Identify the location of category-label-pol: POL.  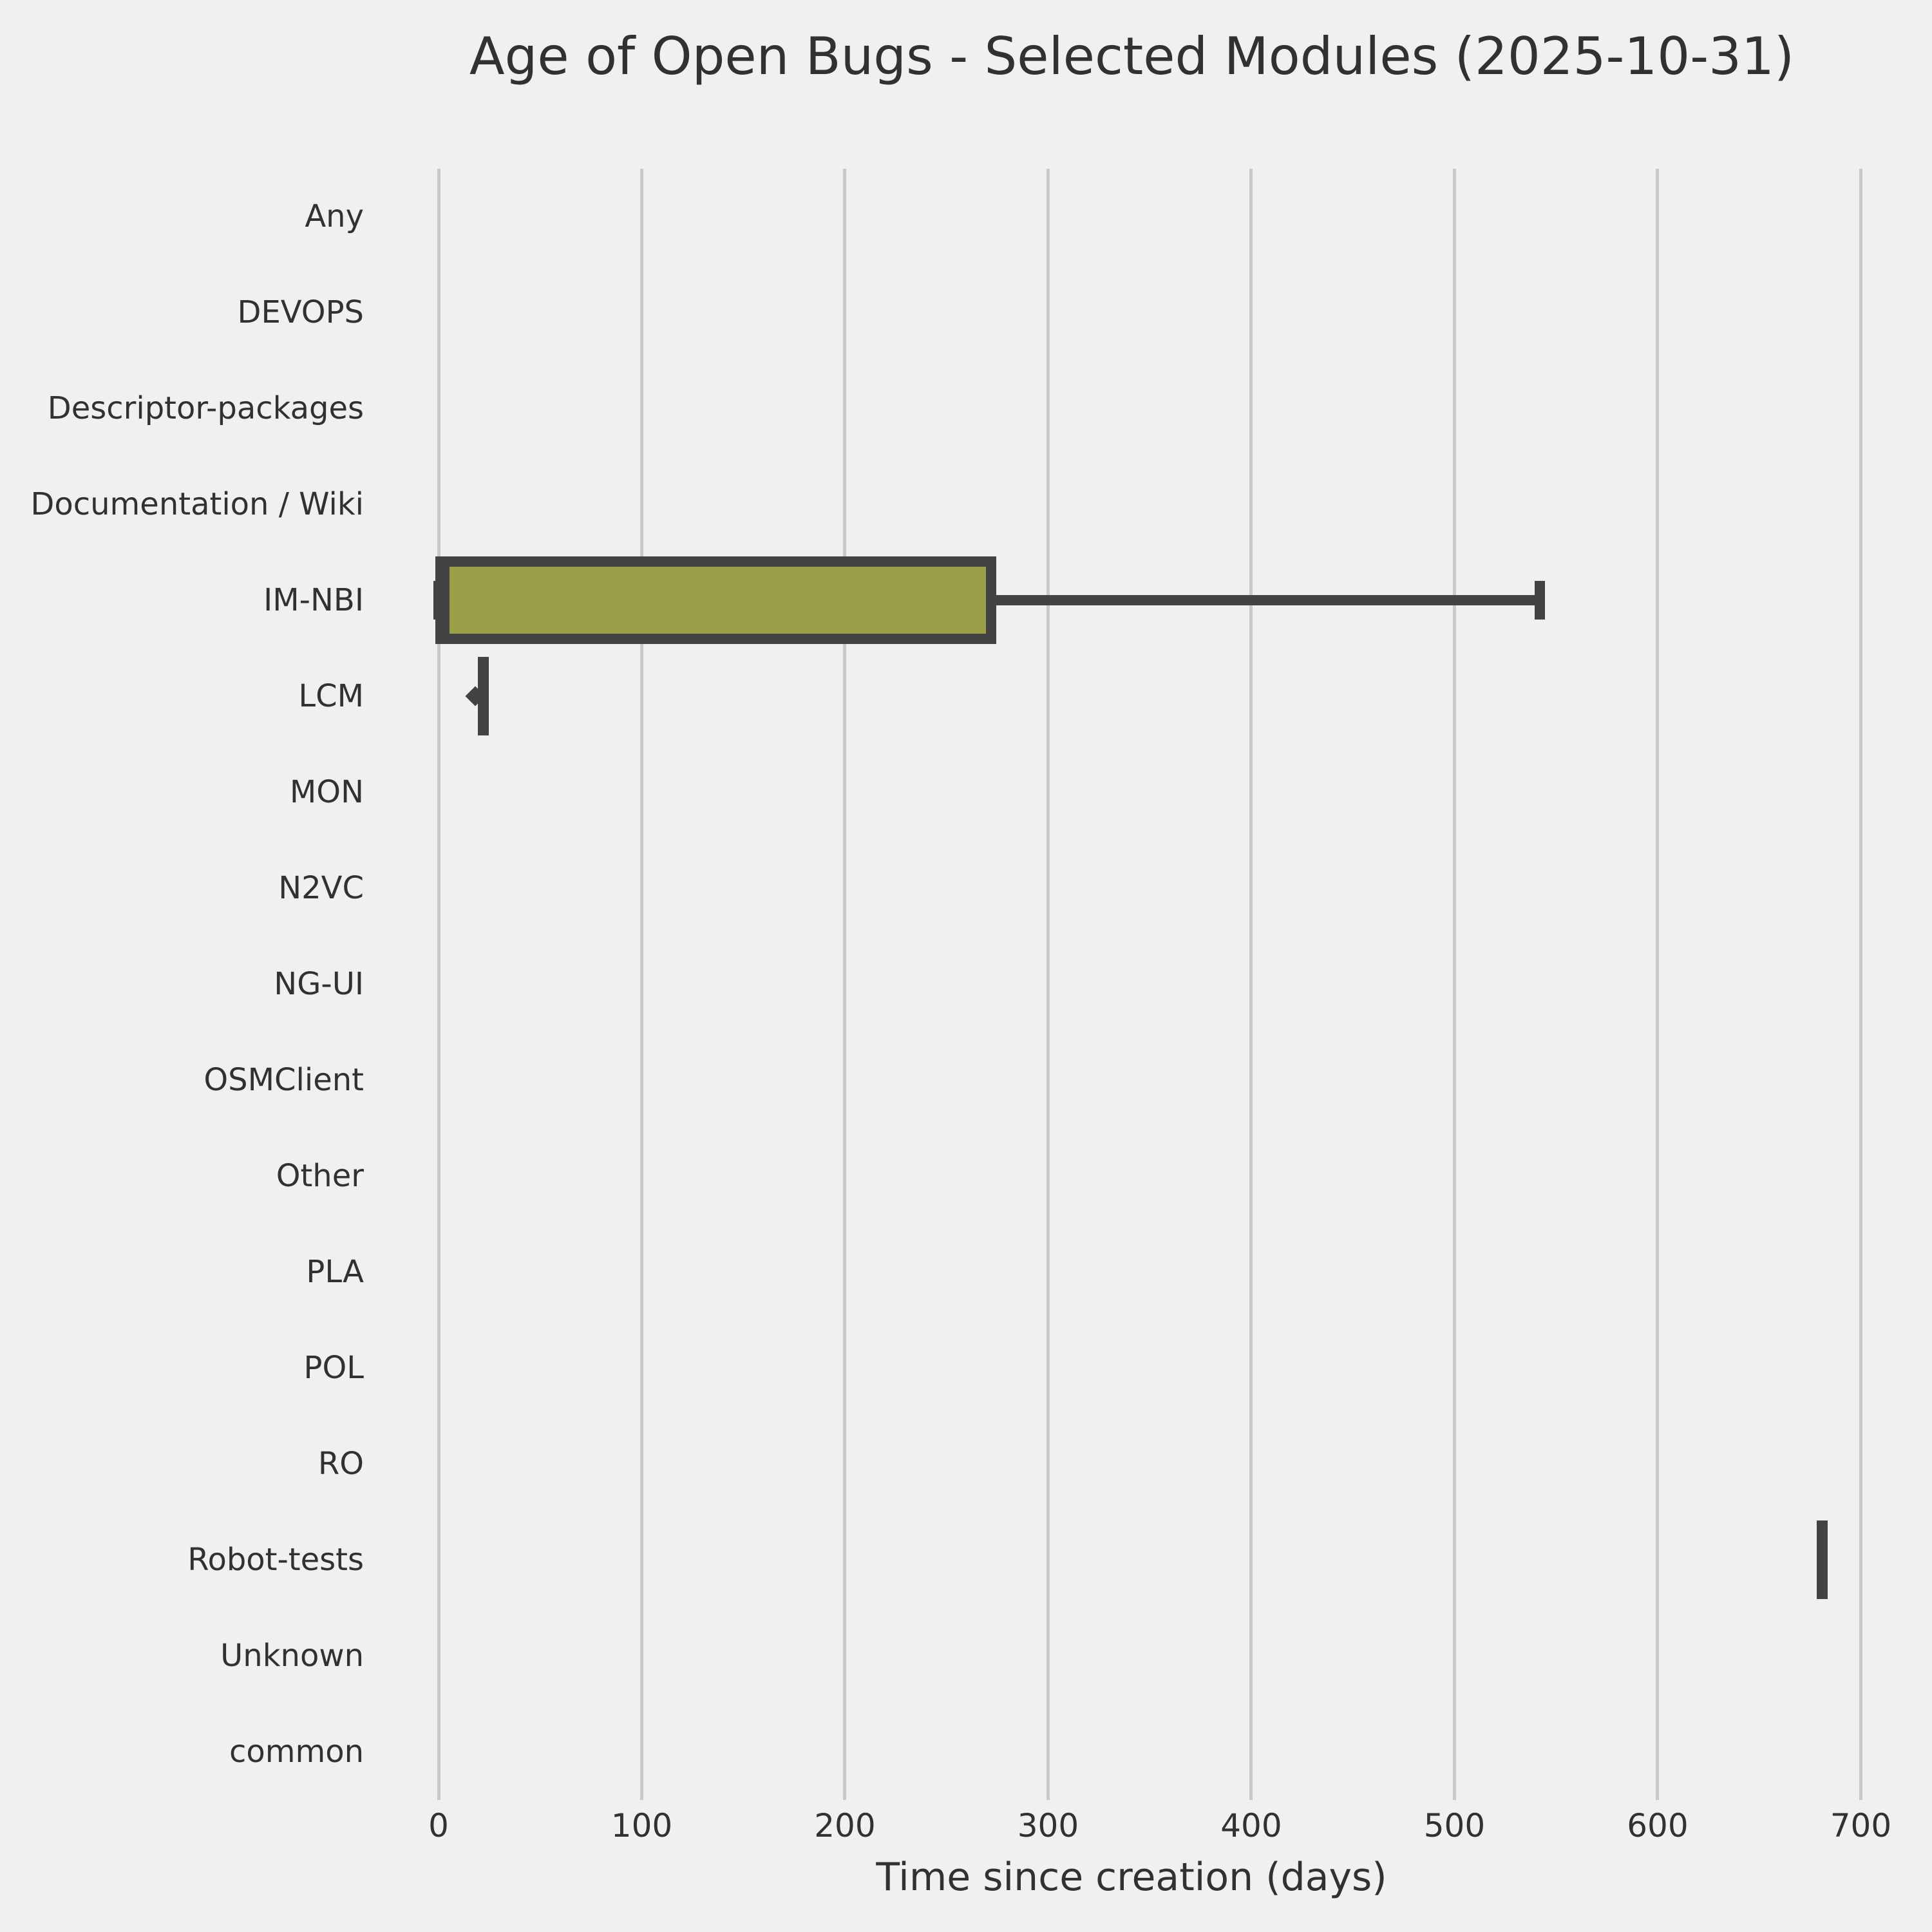
(334, 1368).